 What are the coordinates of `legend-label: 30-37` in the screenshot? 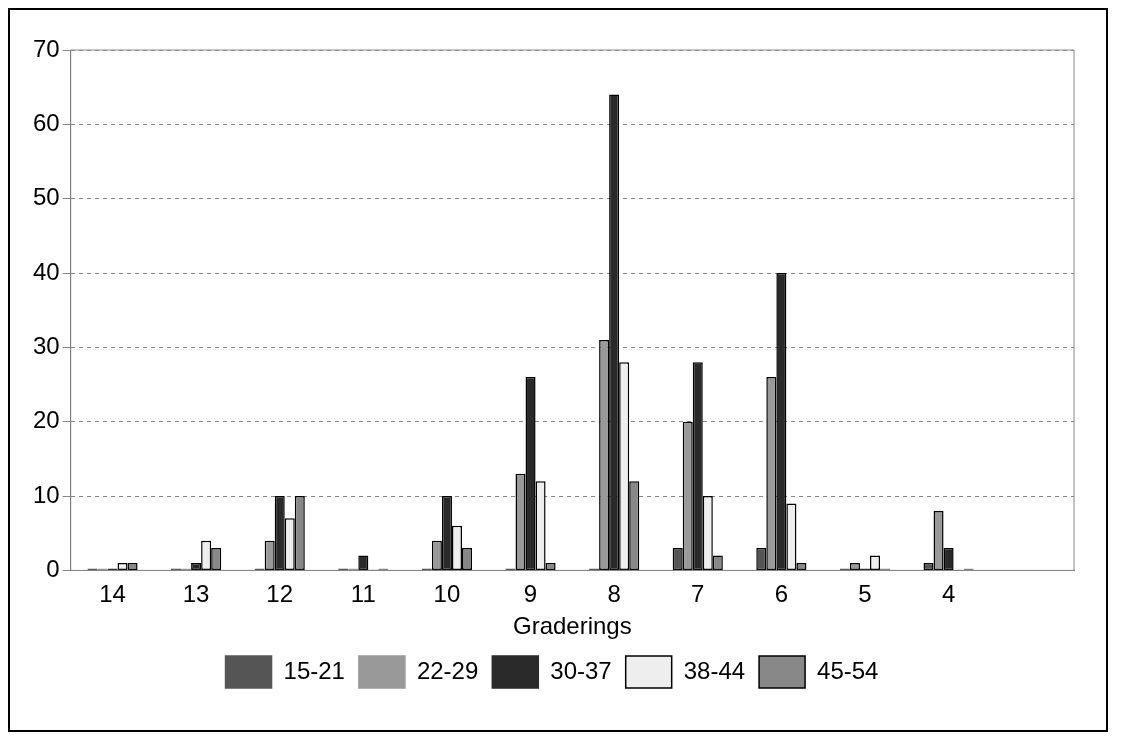 It's located at (581, 670).